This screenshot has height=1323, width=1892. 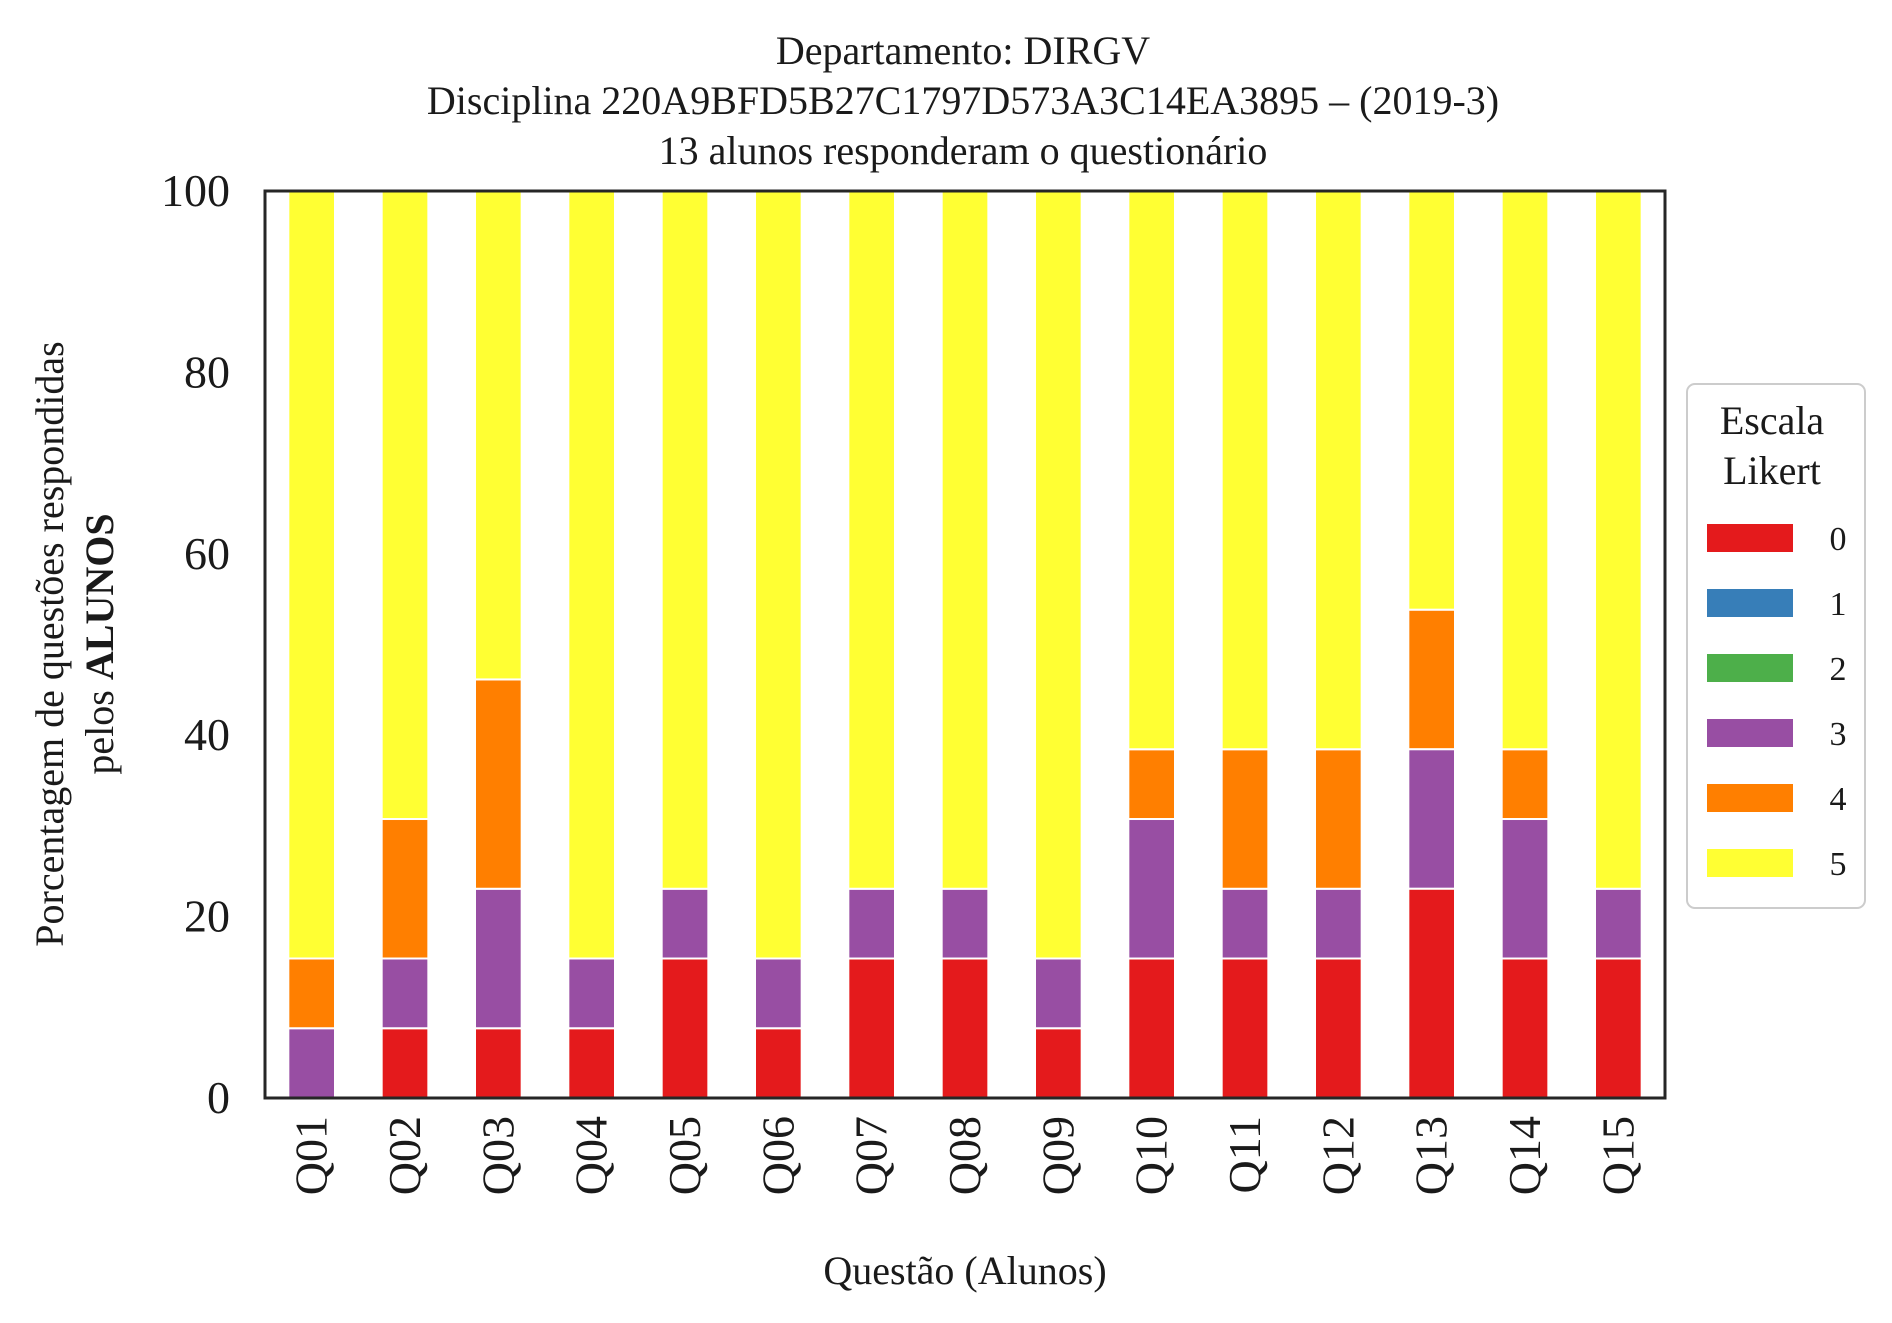 What do you see at coordinates (1431, 1155) in the screenshot?
I see `x-tick-label: Q13` at bounding box center [1431, 1155].